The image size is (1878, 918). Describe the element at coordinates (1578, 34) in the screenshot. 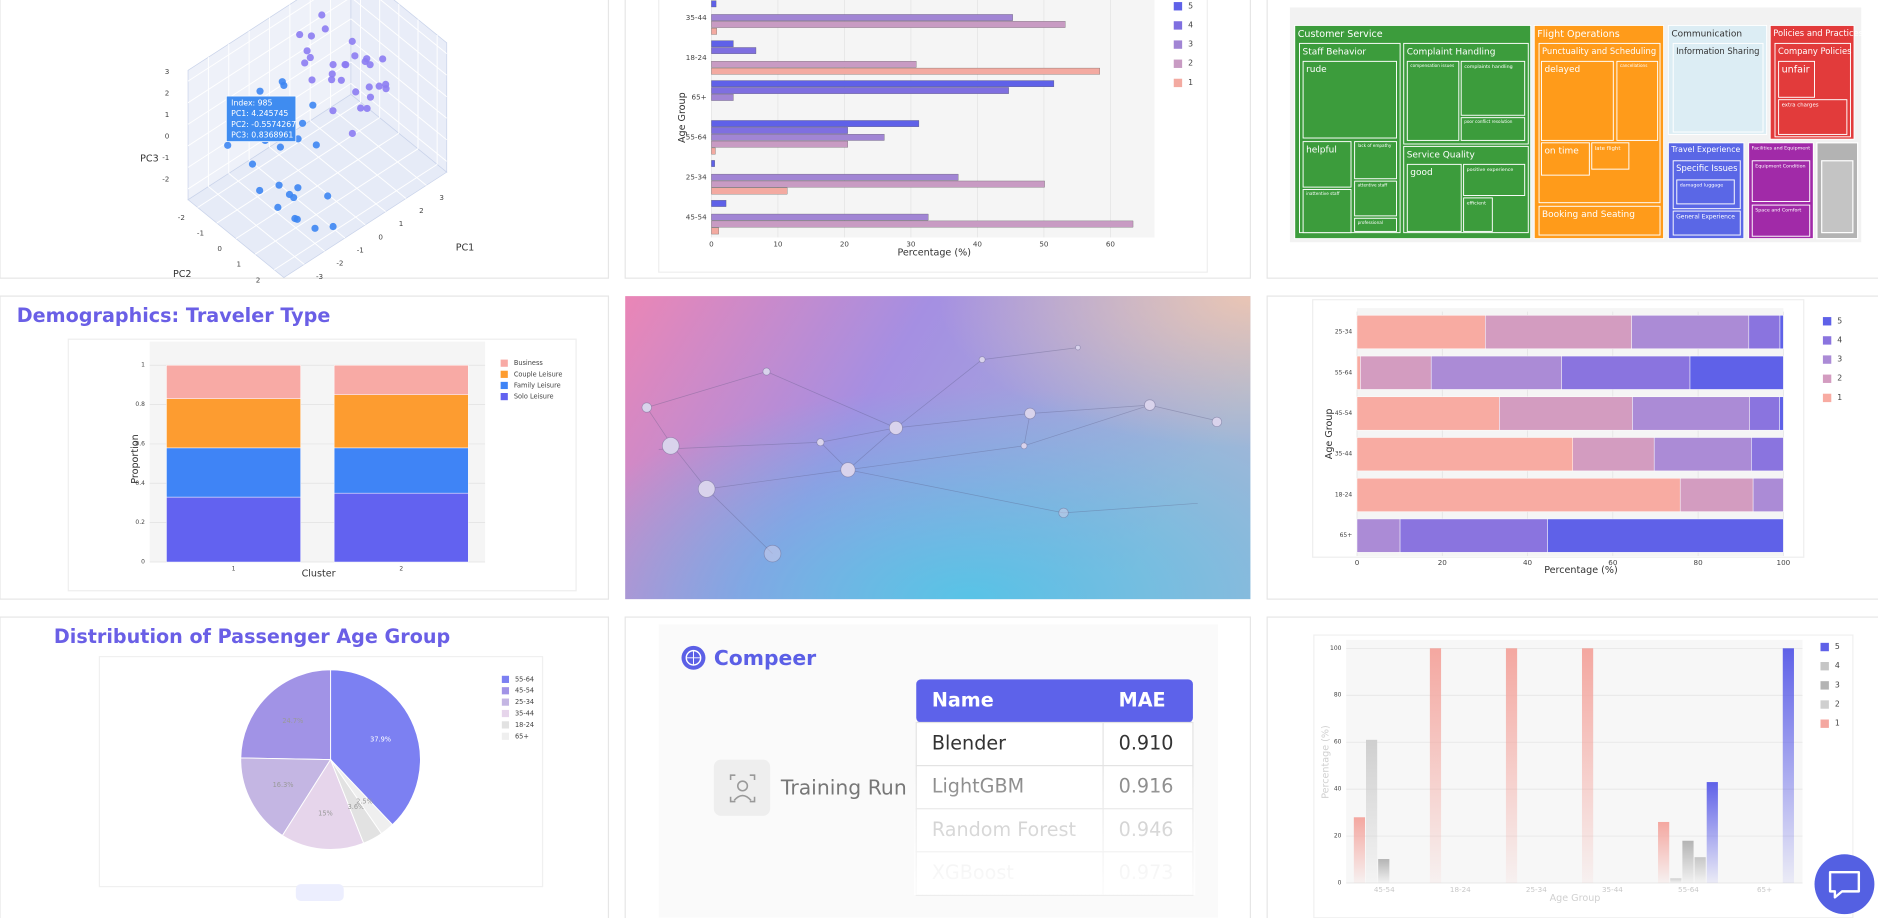

I see `treemap-label: Flight Operations` at that location.